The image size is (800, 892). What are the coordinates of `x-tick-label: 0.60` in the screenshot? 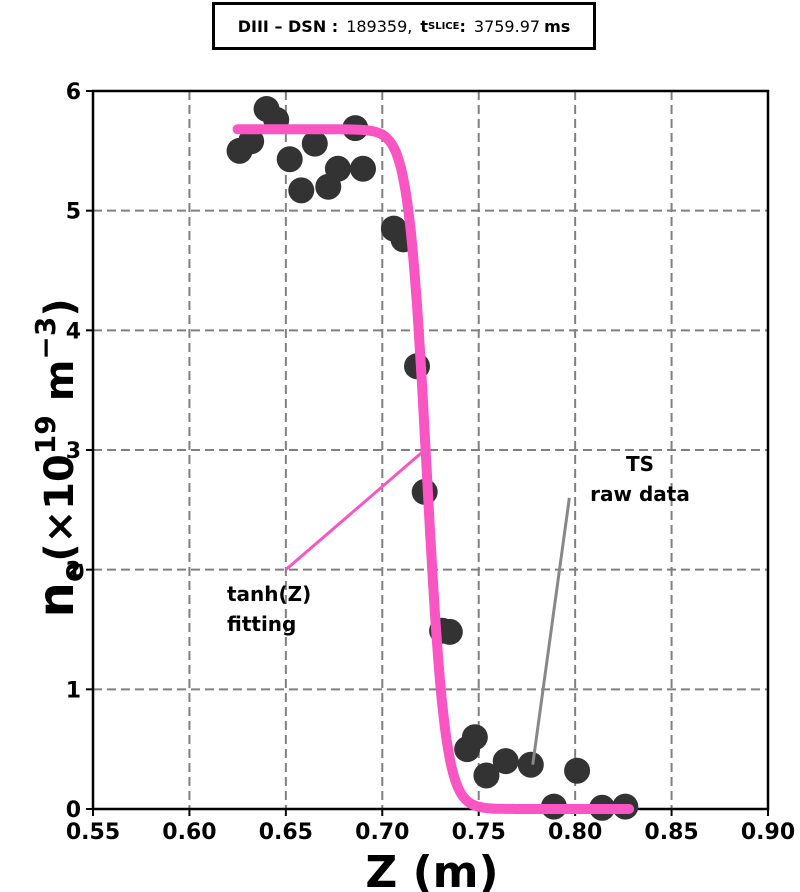 It's located at (189, 832).